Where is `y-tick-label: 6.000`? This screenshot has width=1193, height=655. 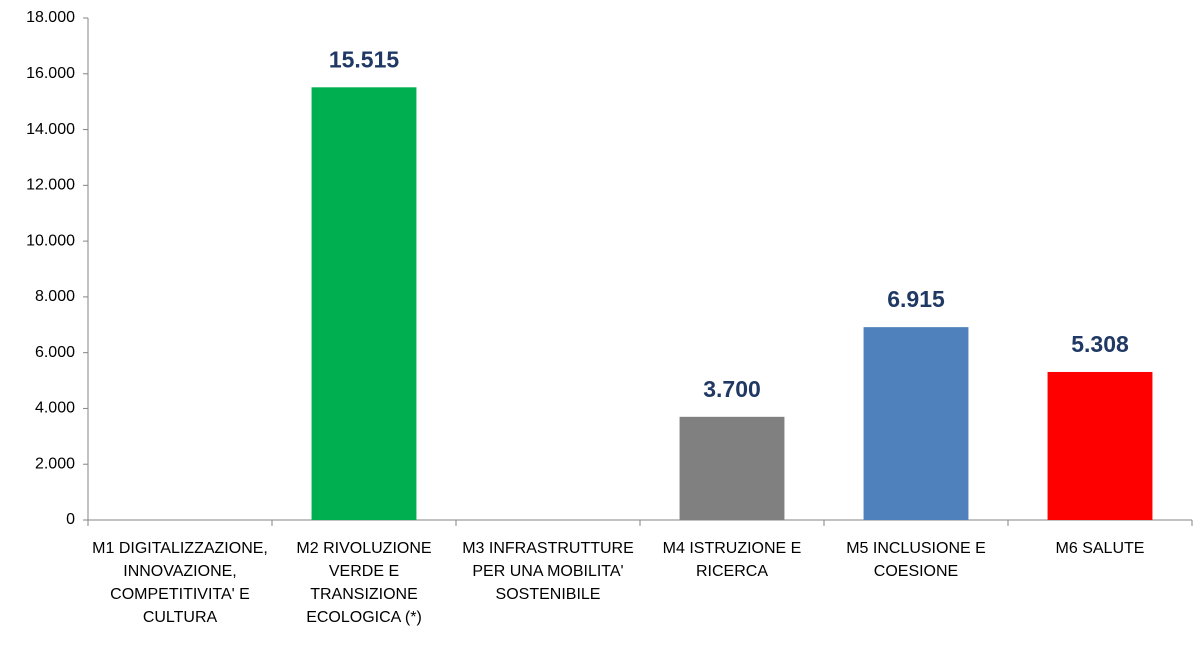
y-tick-label: 6.000 is located at coordinates (55, 352).